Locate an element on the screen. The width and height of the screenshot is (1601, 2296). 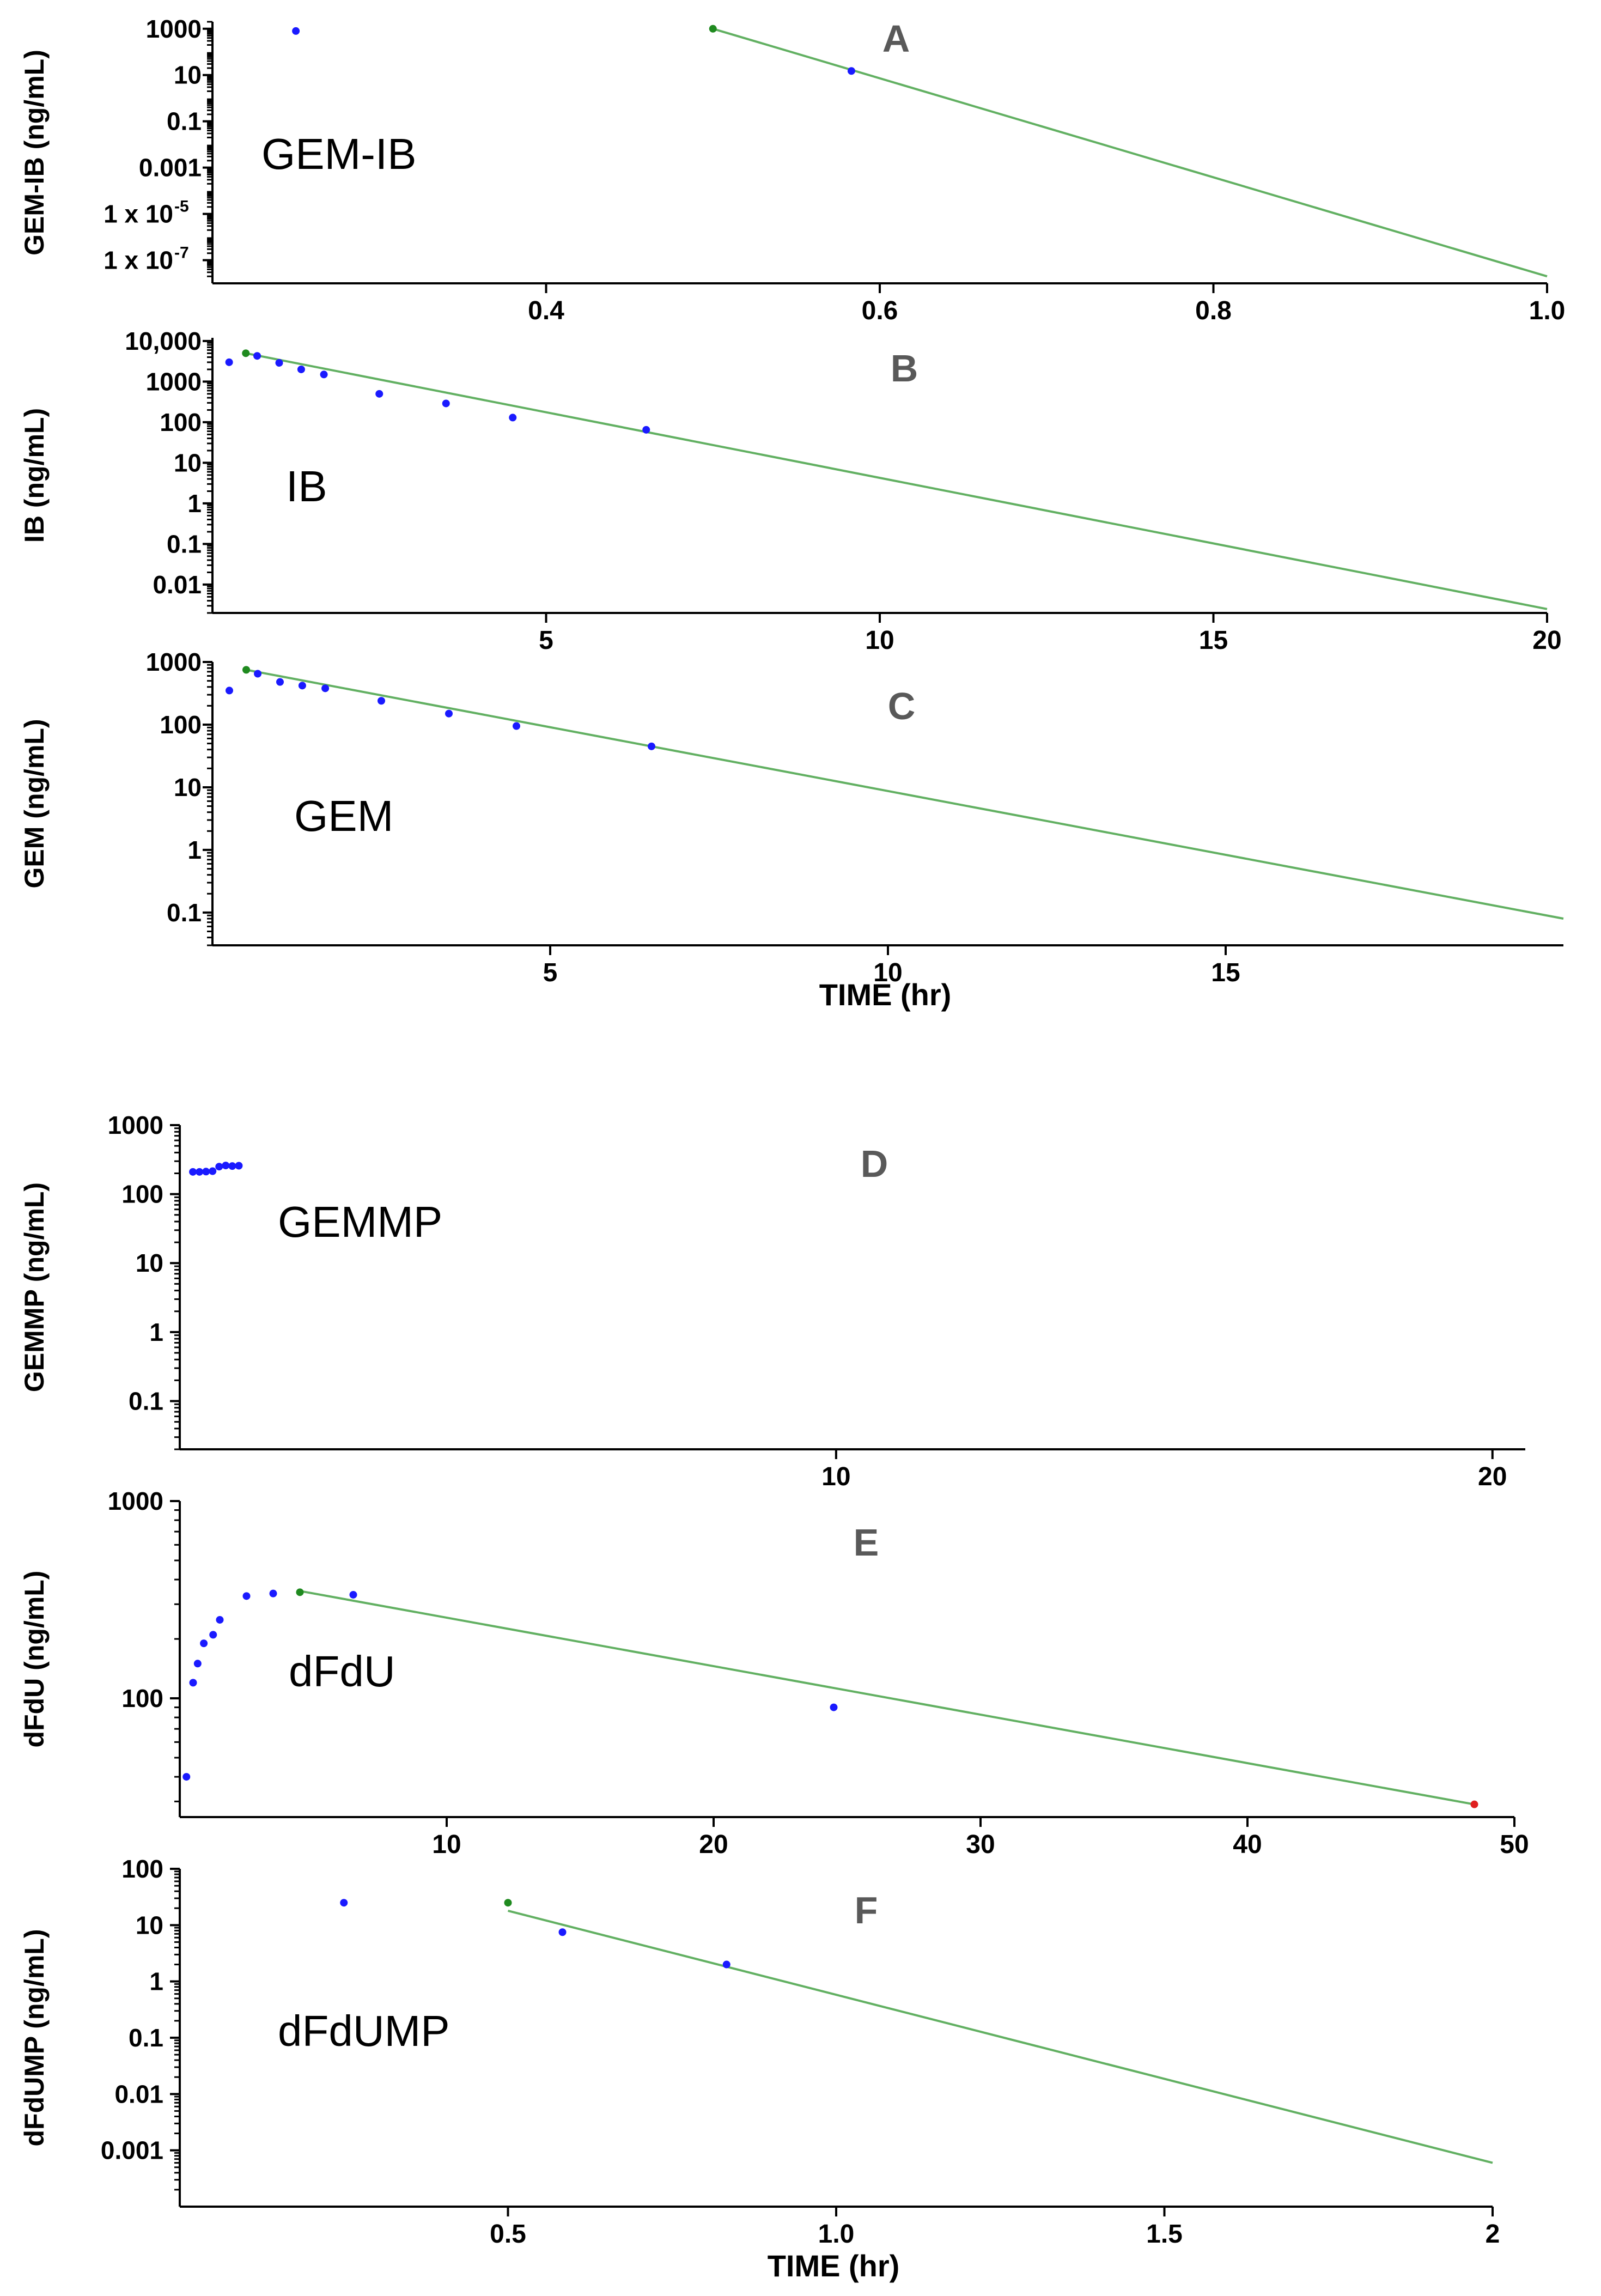
panel-letter: E is located at coordinates (867, 1542).